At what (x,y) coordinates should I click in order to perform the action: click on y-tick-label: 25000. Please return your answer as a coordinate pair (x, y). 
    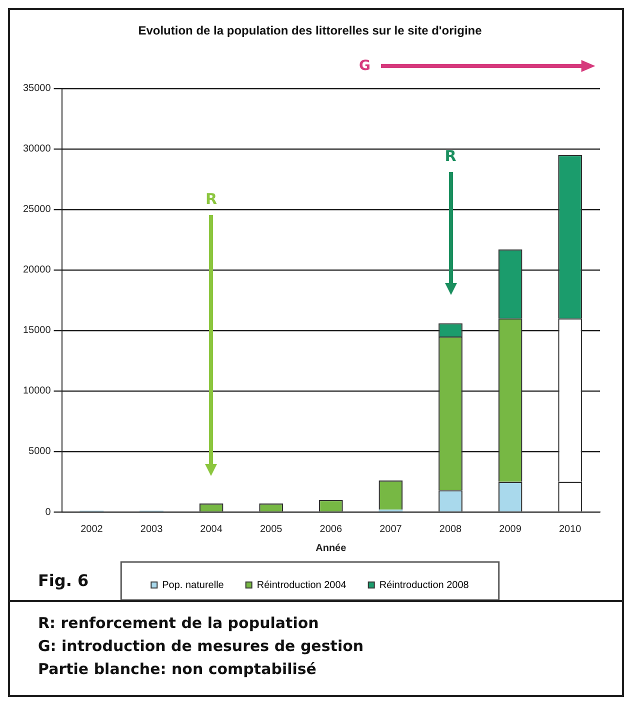
    Looking at the image, I should click on (37, 210).